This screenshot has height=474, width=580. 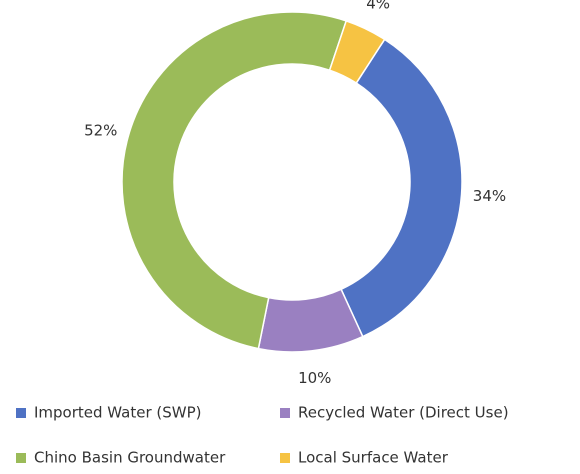 What do you see at coordinates (403, 413) in the screenshot?
I see `legend-label: Recycled Water (Direct Use)` at bounding box center [403, 413].